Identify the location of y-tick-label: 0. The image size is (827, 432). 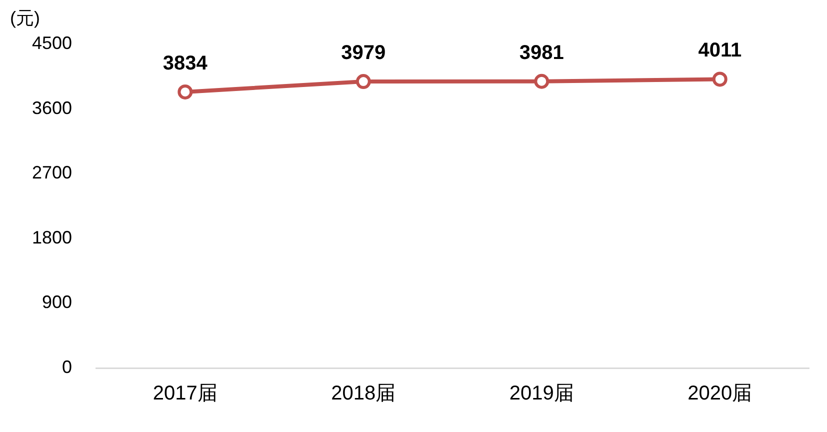
(67, 366).